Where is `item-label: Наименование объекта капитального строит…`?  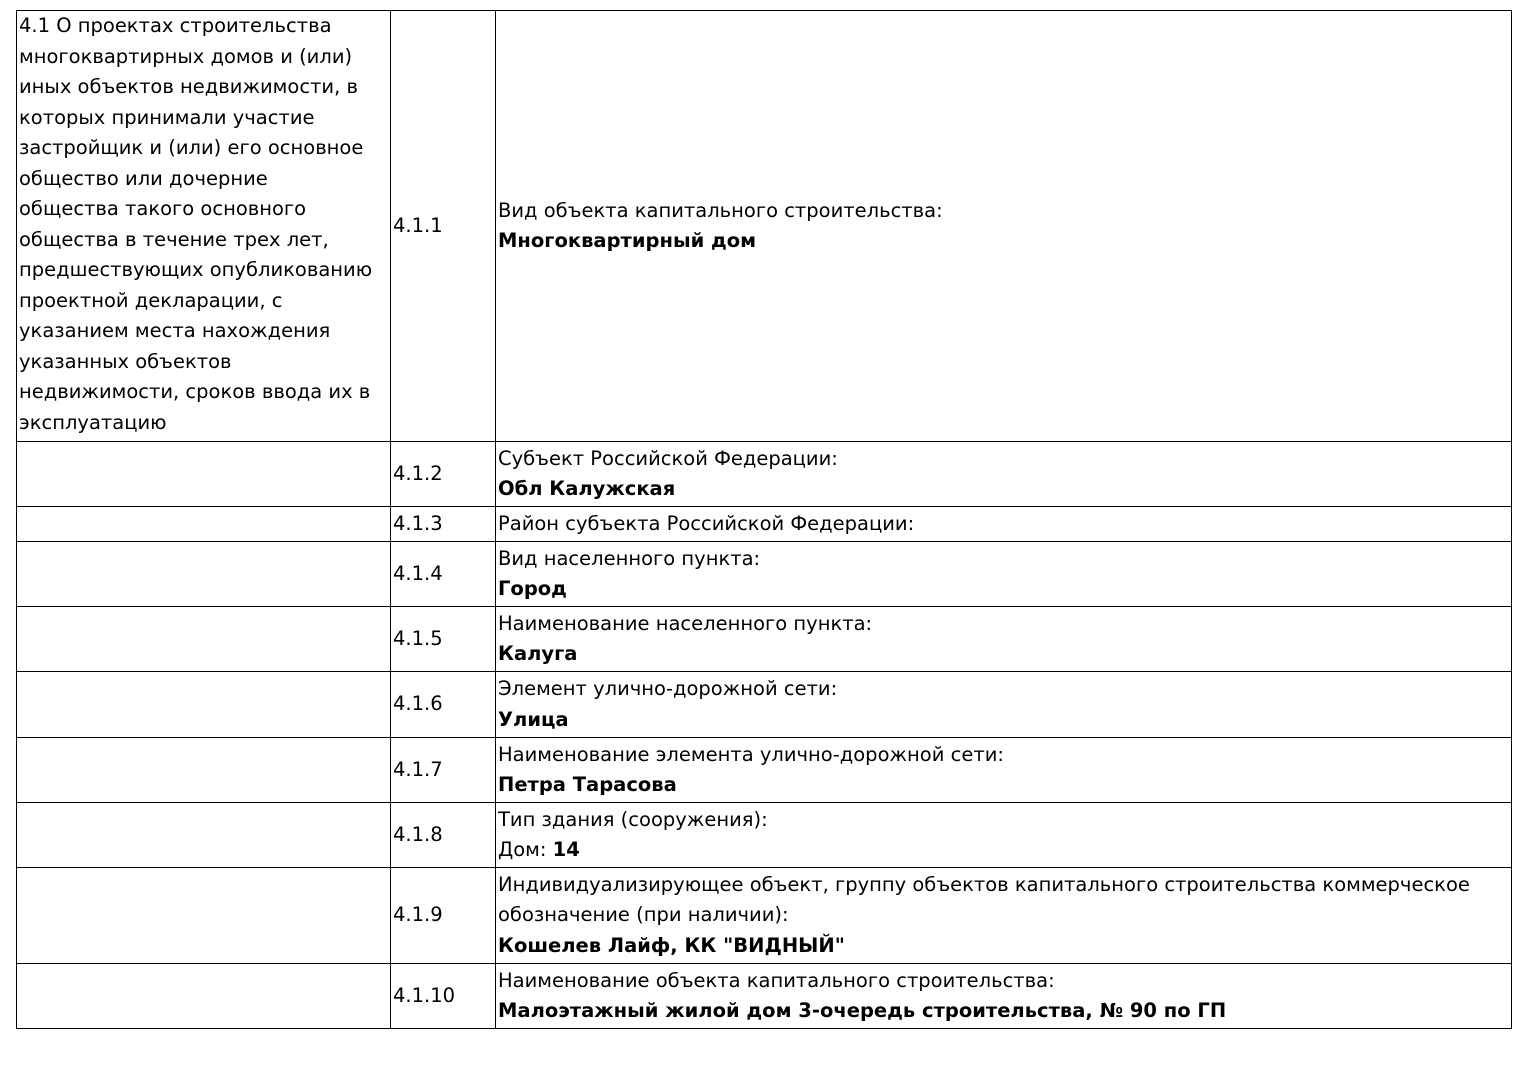 item-label: Наименование объекта капитального строит… is located at coordinates (776, 980).